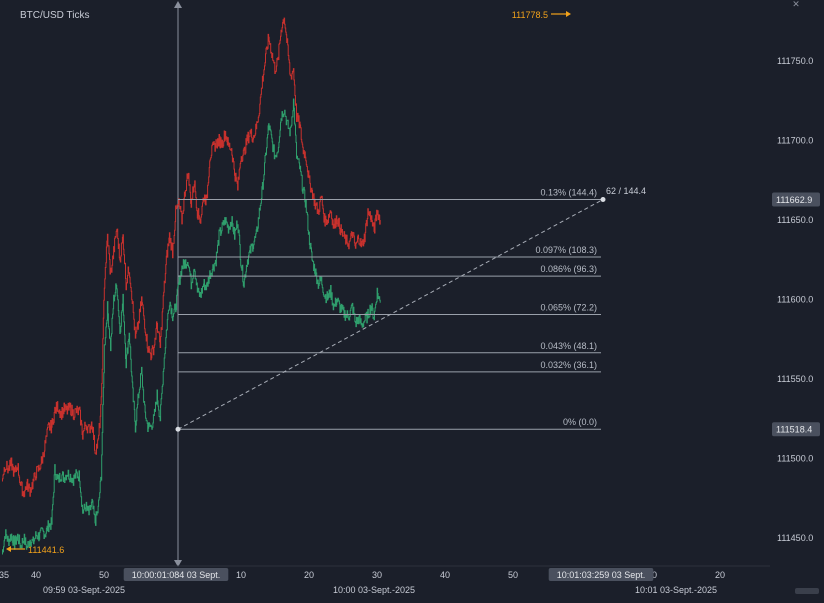 The image size is (824, 603). What do you see at coordinates (807, 591) in the screenshot?
I see `time-range-indicator` at bounding box center [807, 591].